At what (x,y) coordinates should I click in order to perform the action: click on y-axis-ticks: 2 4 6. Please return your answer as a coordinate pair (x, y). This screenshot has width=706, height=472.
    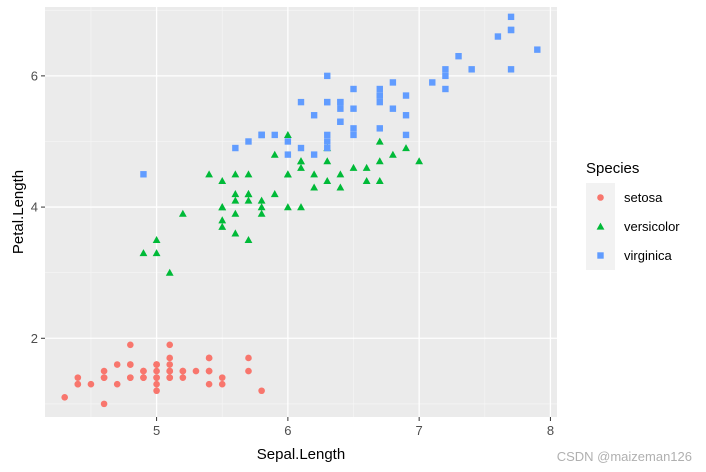
    Looking at the image, I should click on (38, 207).